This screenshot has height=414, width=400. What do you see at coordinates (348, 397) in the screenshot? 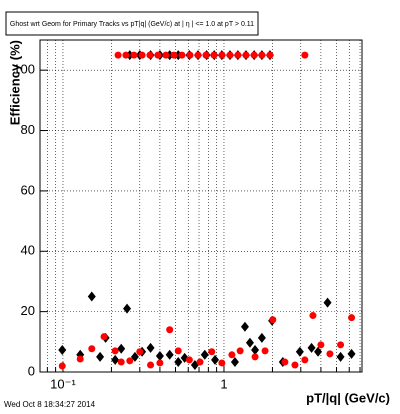
I see `x-axis-label: pT/|q| (GeV/c)` at bounding box center [348, 397].